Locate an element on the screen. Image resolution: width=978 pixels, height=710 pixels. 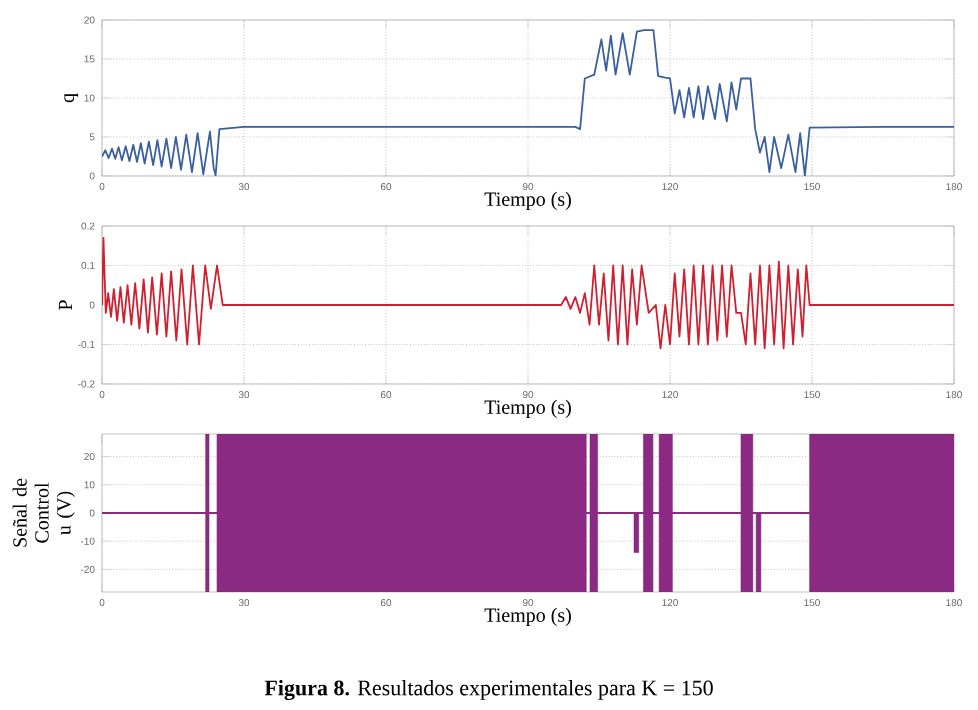
y-axis-title: q is located at coordinates (71, 98).